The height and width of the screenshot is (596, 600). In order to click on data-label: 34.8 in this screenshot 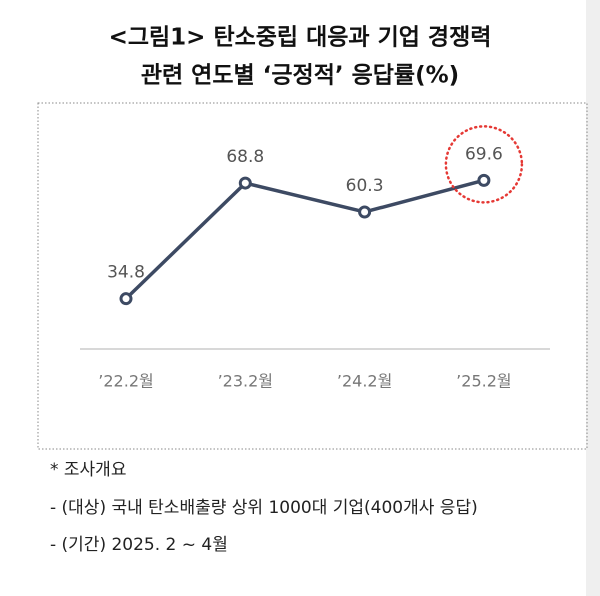, I will do `click(126, 273)`.